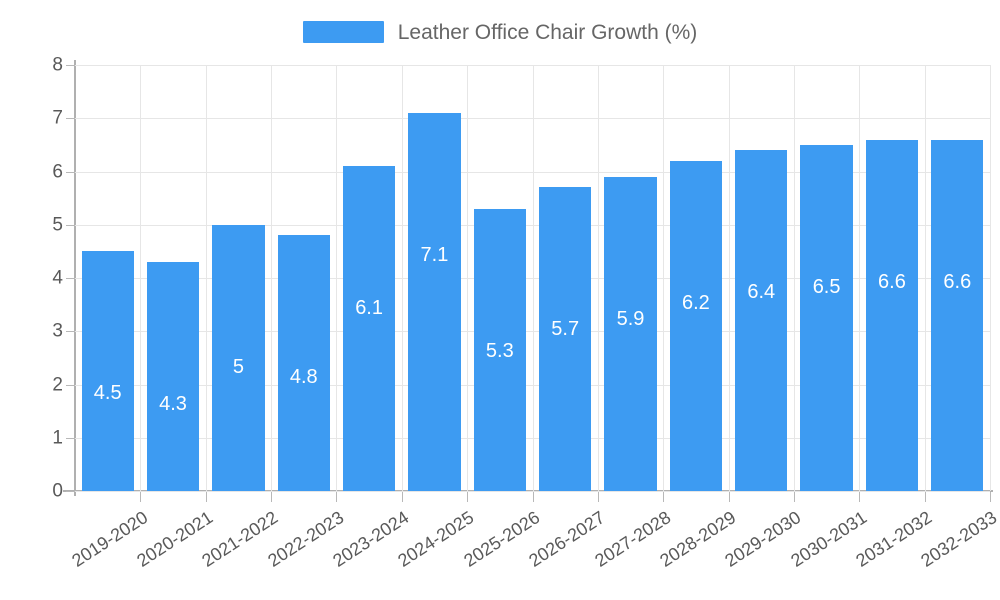 This screenshot has width=1000, height=600. I want to click on y-axis-tick-label: 4, so click(57, 278).